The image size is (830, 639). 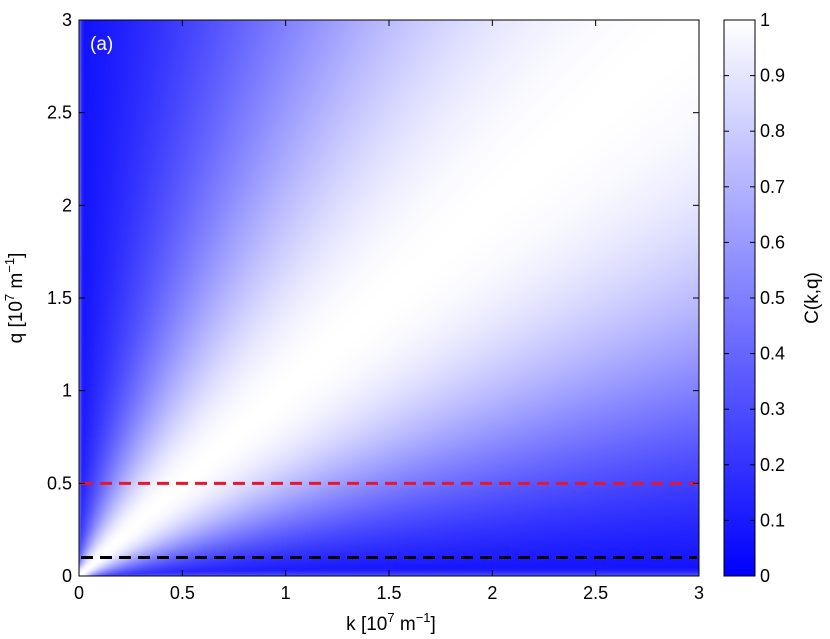 I want to click on y-tick-label: 1.5, so click(x=59, y=298).